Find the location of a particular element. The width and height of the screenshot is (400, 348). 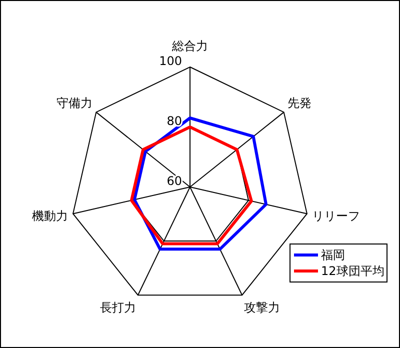

legend-label: 12球団平均 is located at coordinates (352, 271).